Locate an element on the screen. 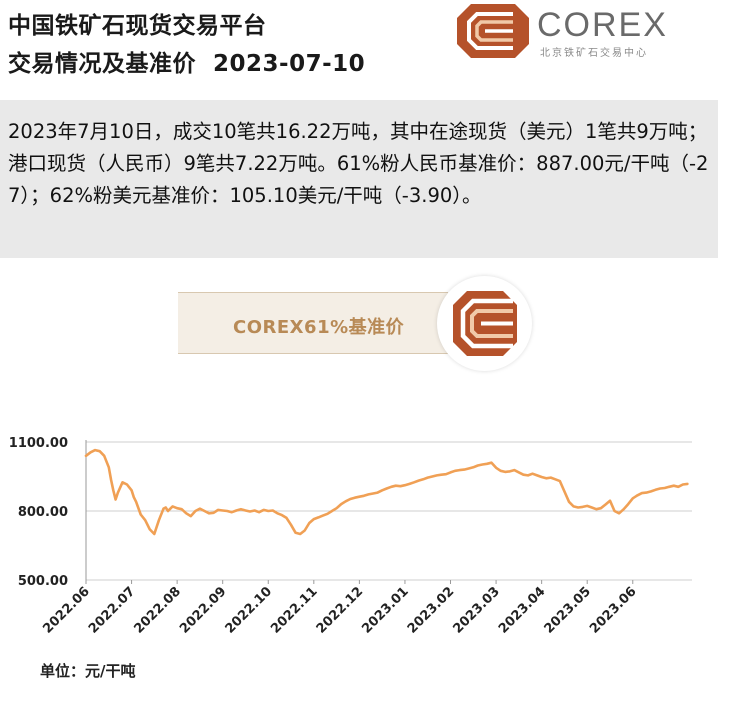  x-tick-label: 2023.03 is located at coordinates (476, 610).